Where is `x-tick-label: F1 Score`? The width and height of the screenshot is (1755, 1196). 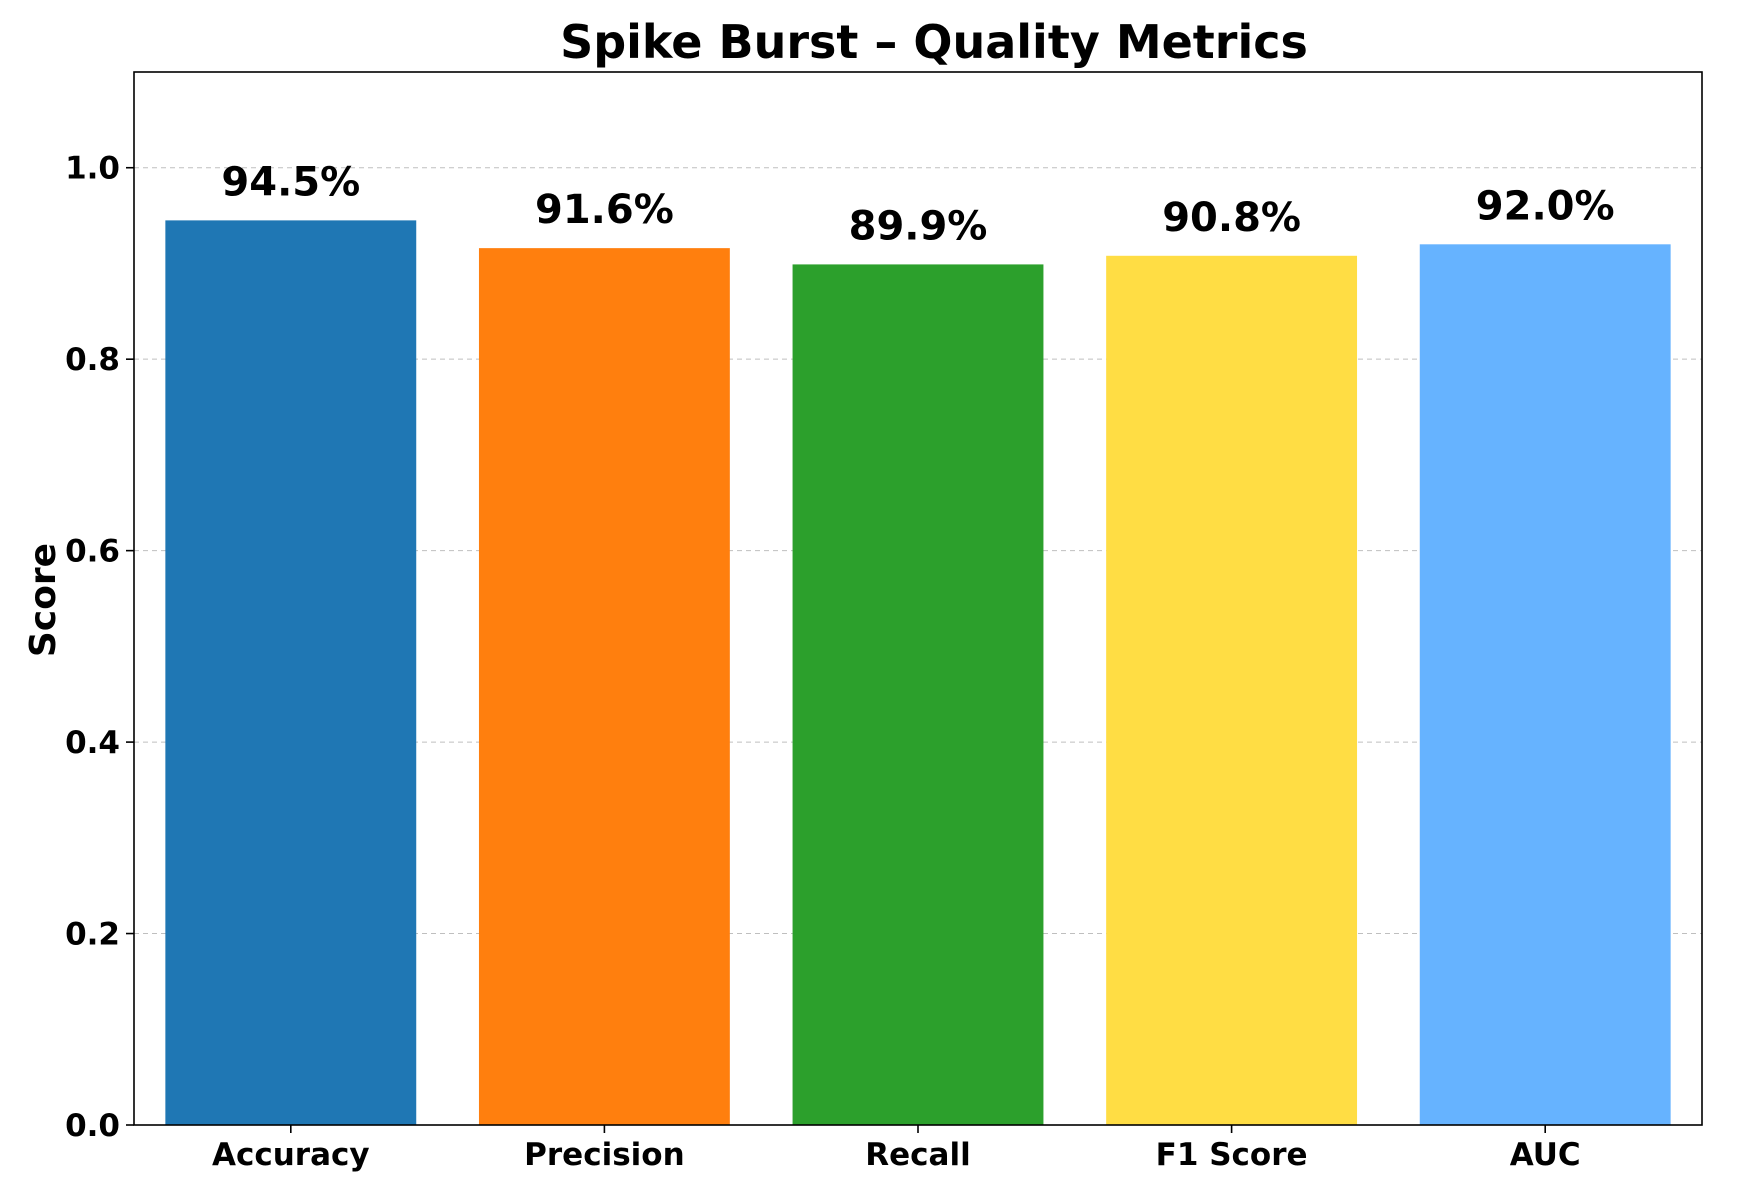 x-tick-label: F1 Score is located at coordinates (1232, 1155).